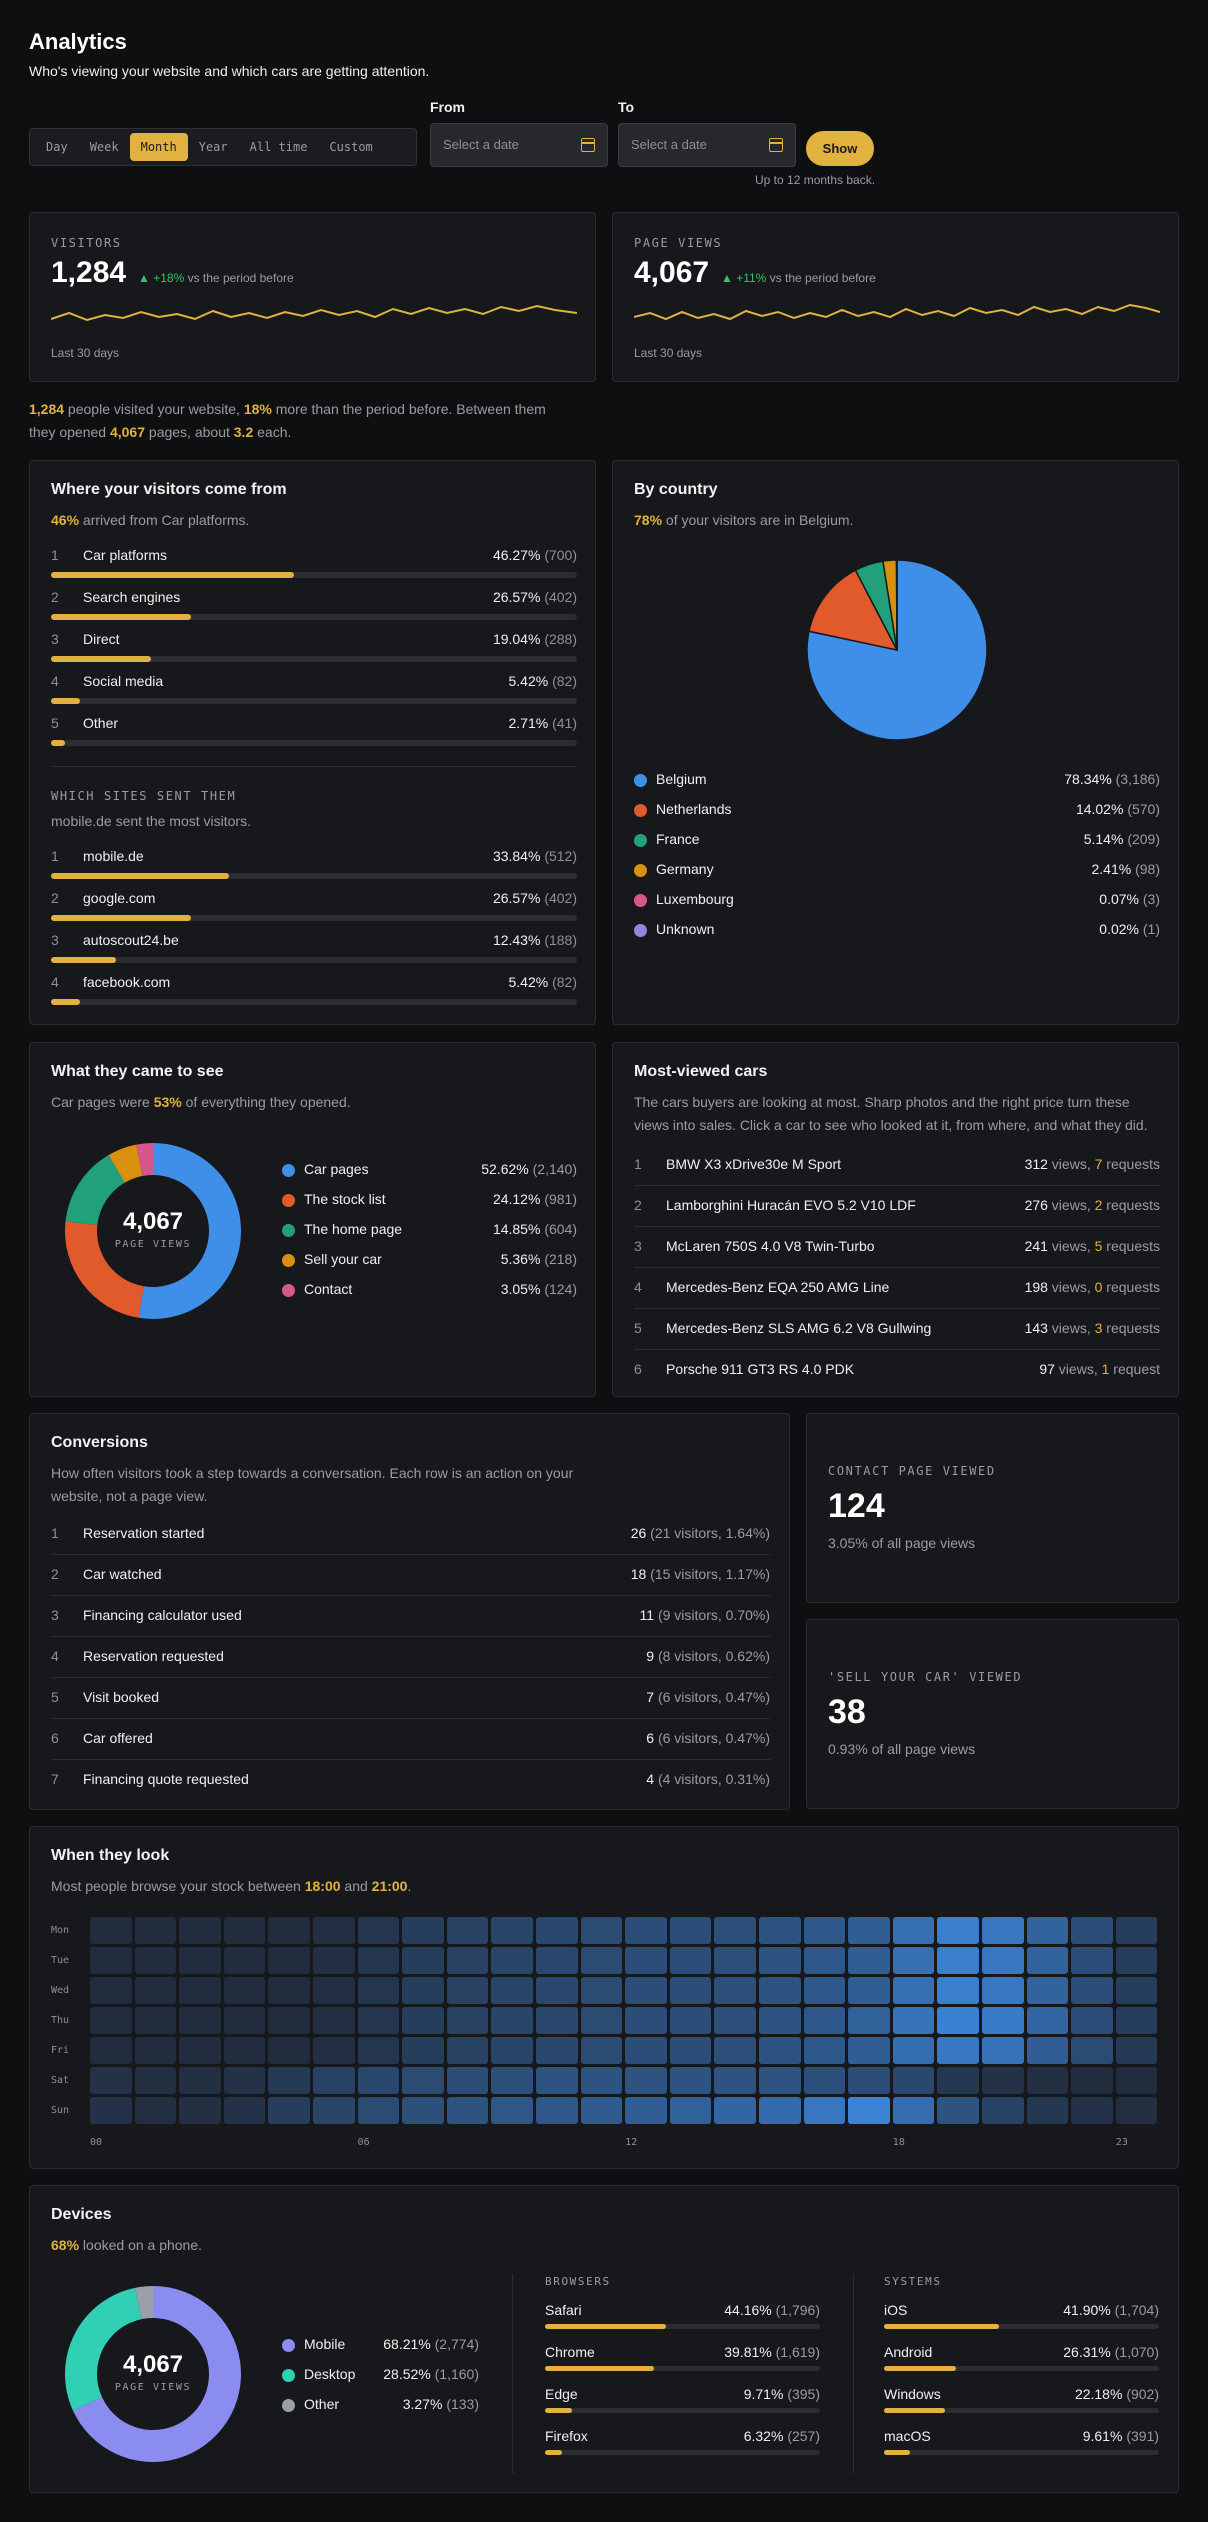 The height and width of the screenshot is (2522, 1208). What do you see at coordinates (278, 147) in the screenshot?
I see `tab-all-time: All time` at bounding box center [278, 147].